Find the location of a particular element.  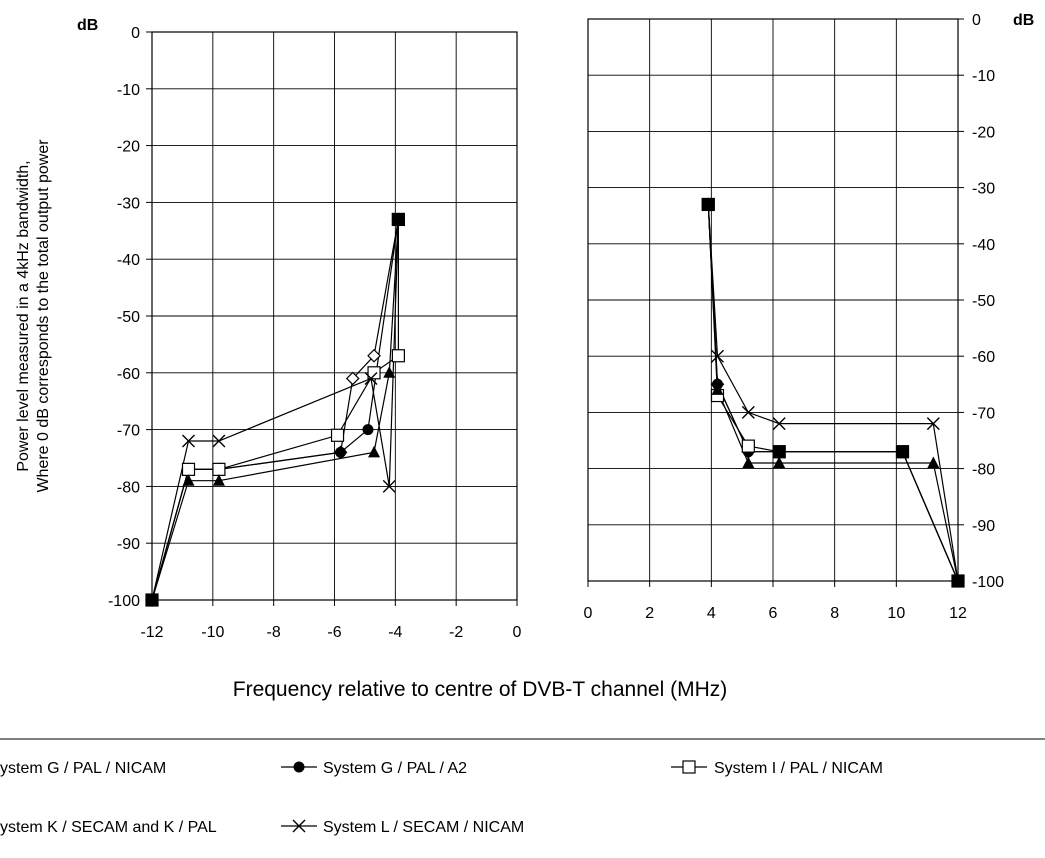

right-unit-label: dB is located at coordinates (1023, 20).